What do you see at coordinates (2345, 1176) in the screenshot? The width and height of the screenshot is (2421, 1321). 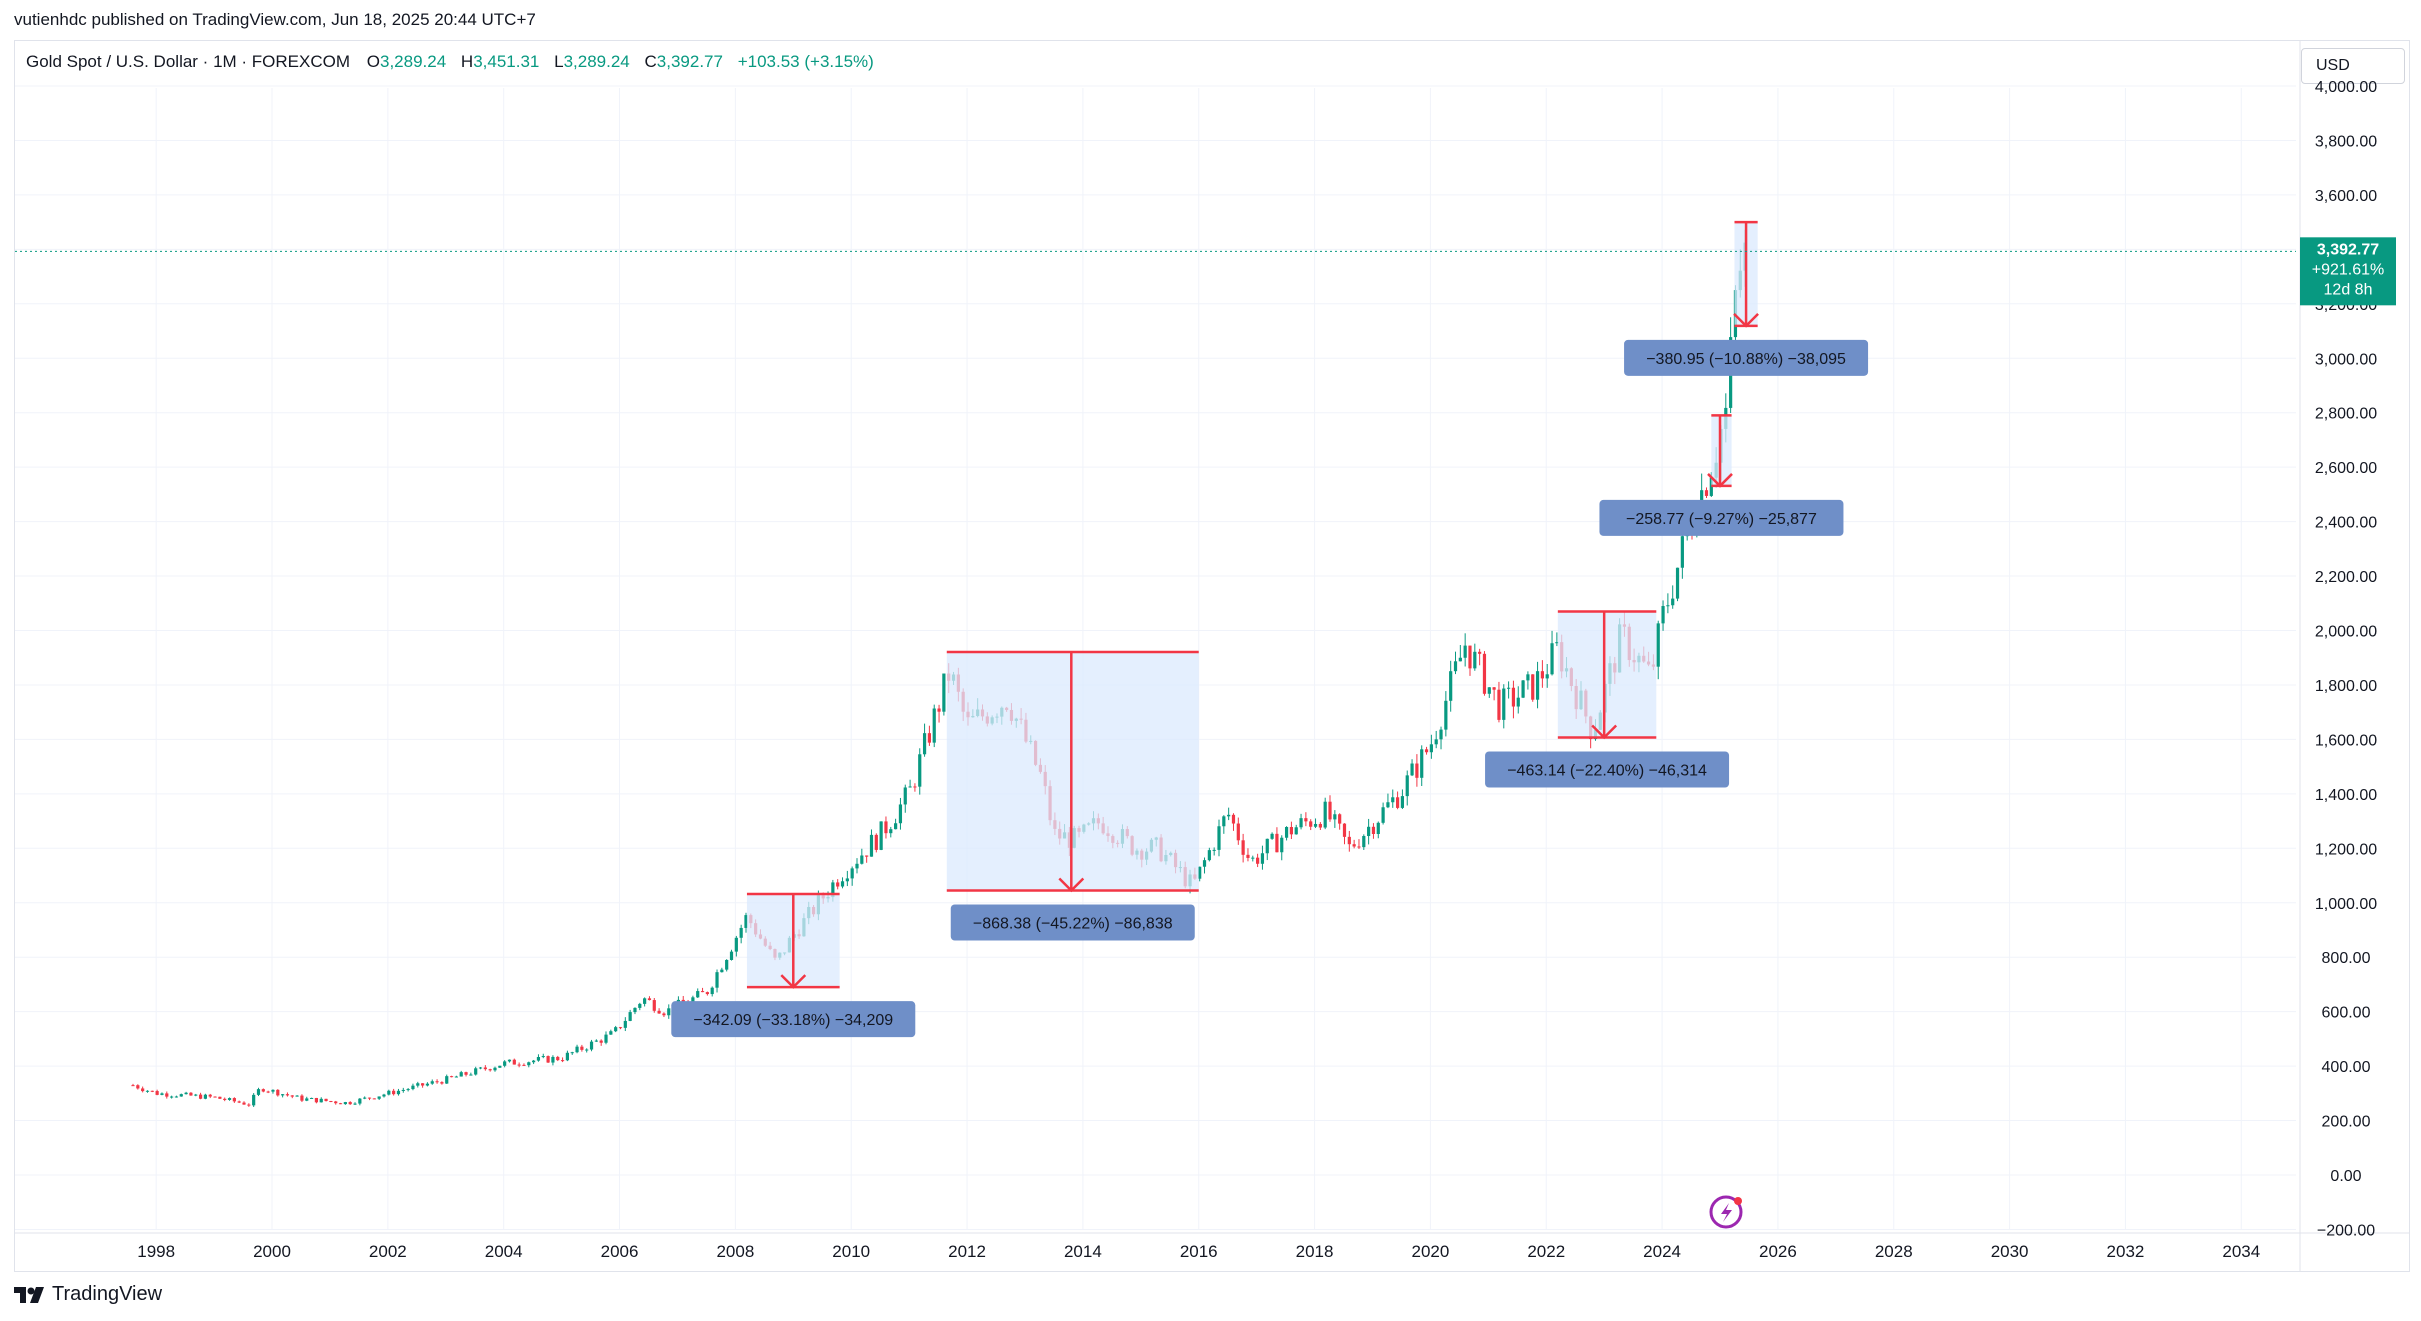 I see `y-tick-label: 0.00` at bounding box center [2345, 1176].